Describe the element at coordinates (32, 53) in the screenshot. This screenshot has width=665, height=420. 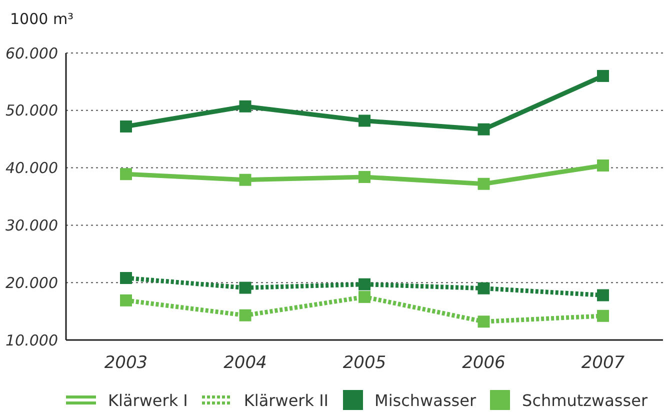
I see `y-tick-label: 60.000` at that location.